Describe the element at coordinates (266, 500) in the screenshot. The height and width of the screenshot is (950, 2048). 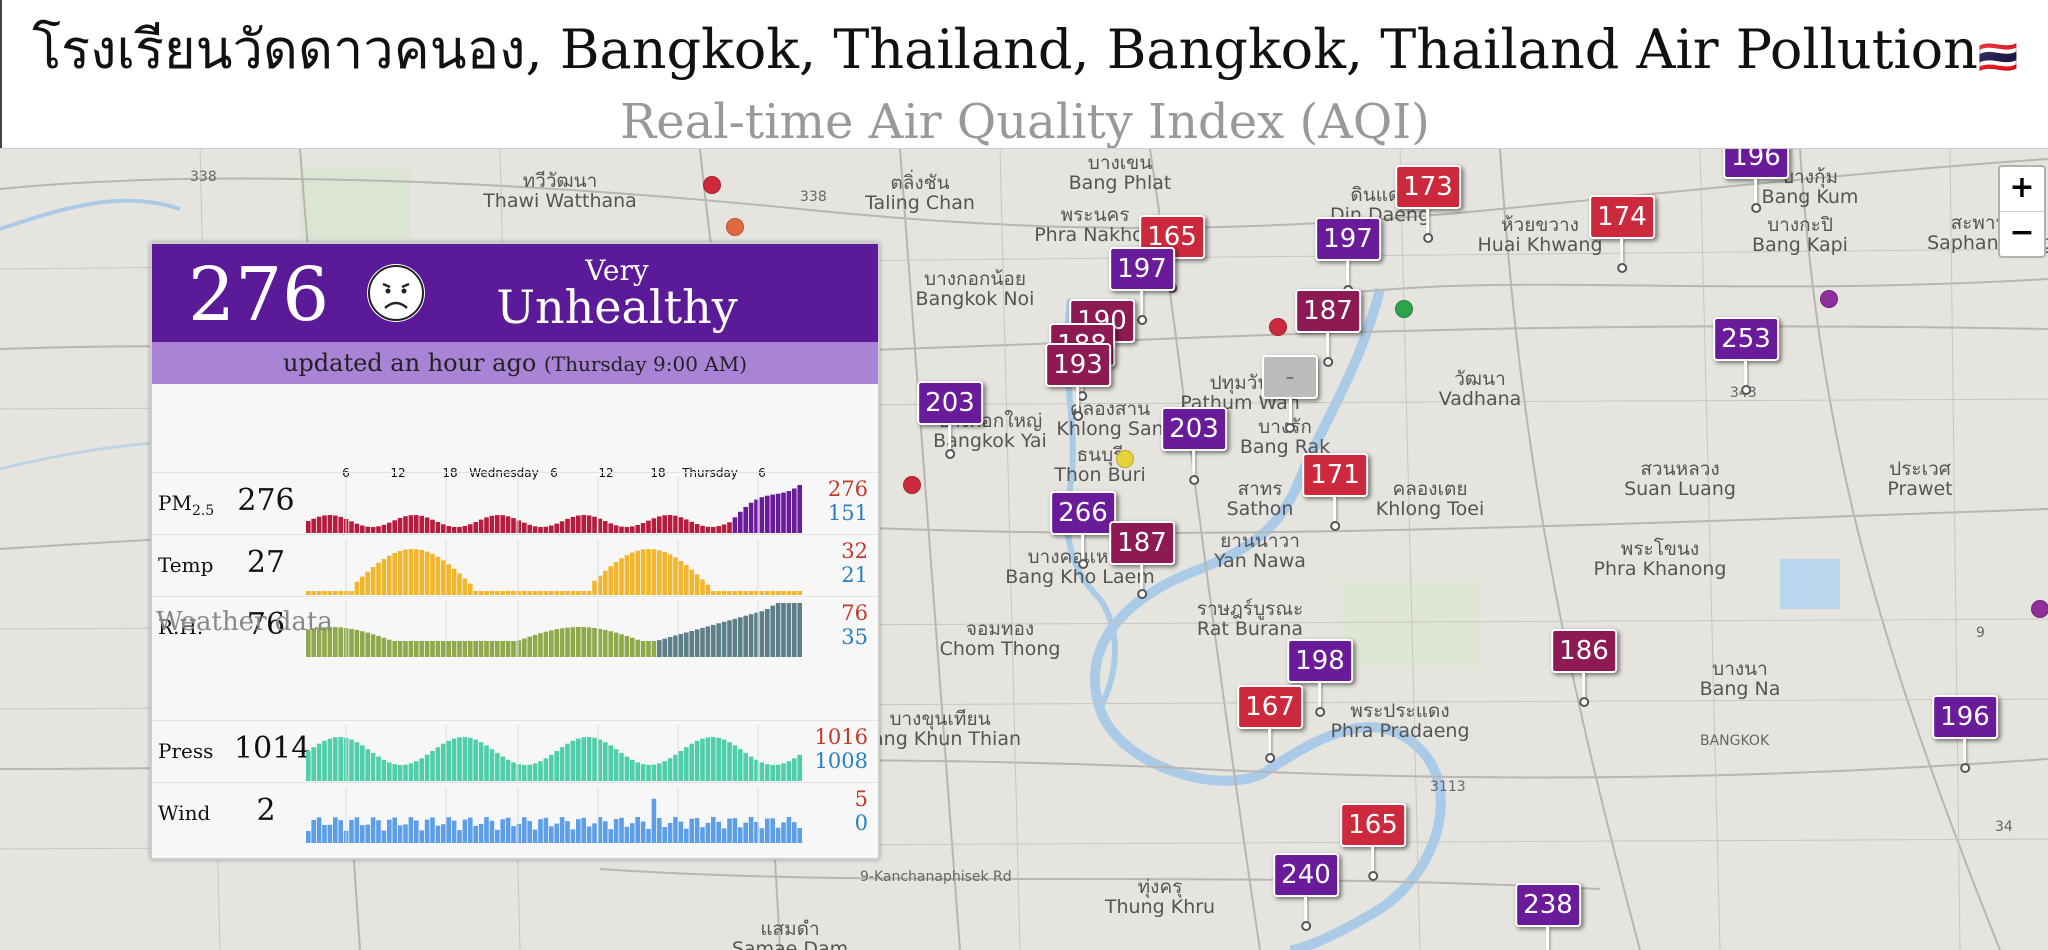
I see `row-current-value: 276` at that location.